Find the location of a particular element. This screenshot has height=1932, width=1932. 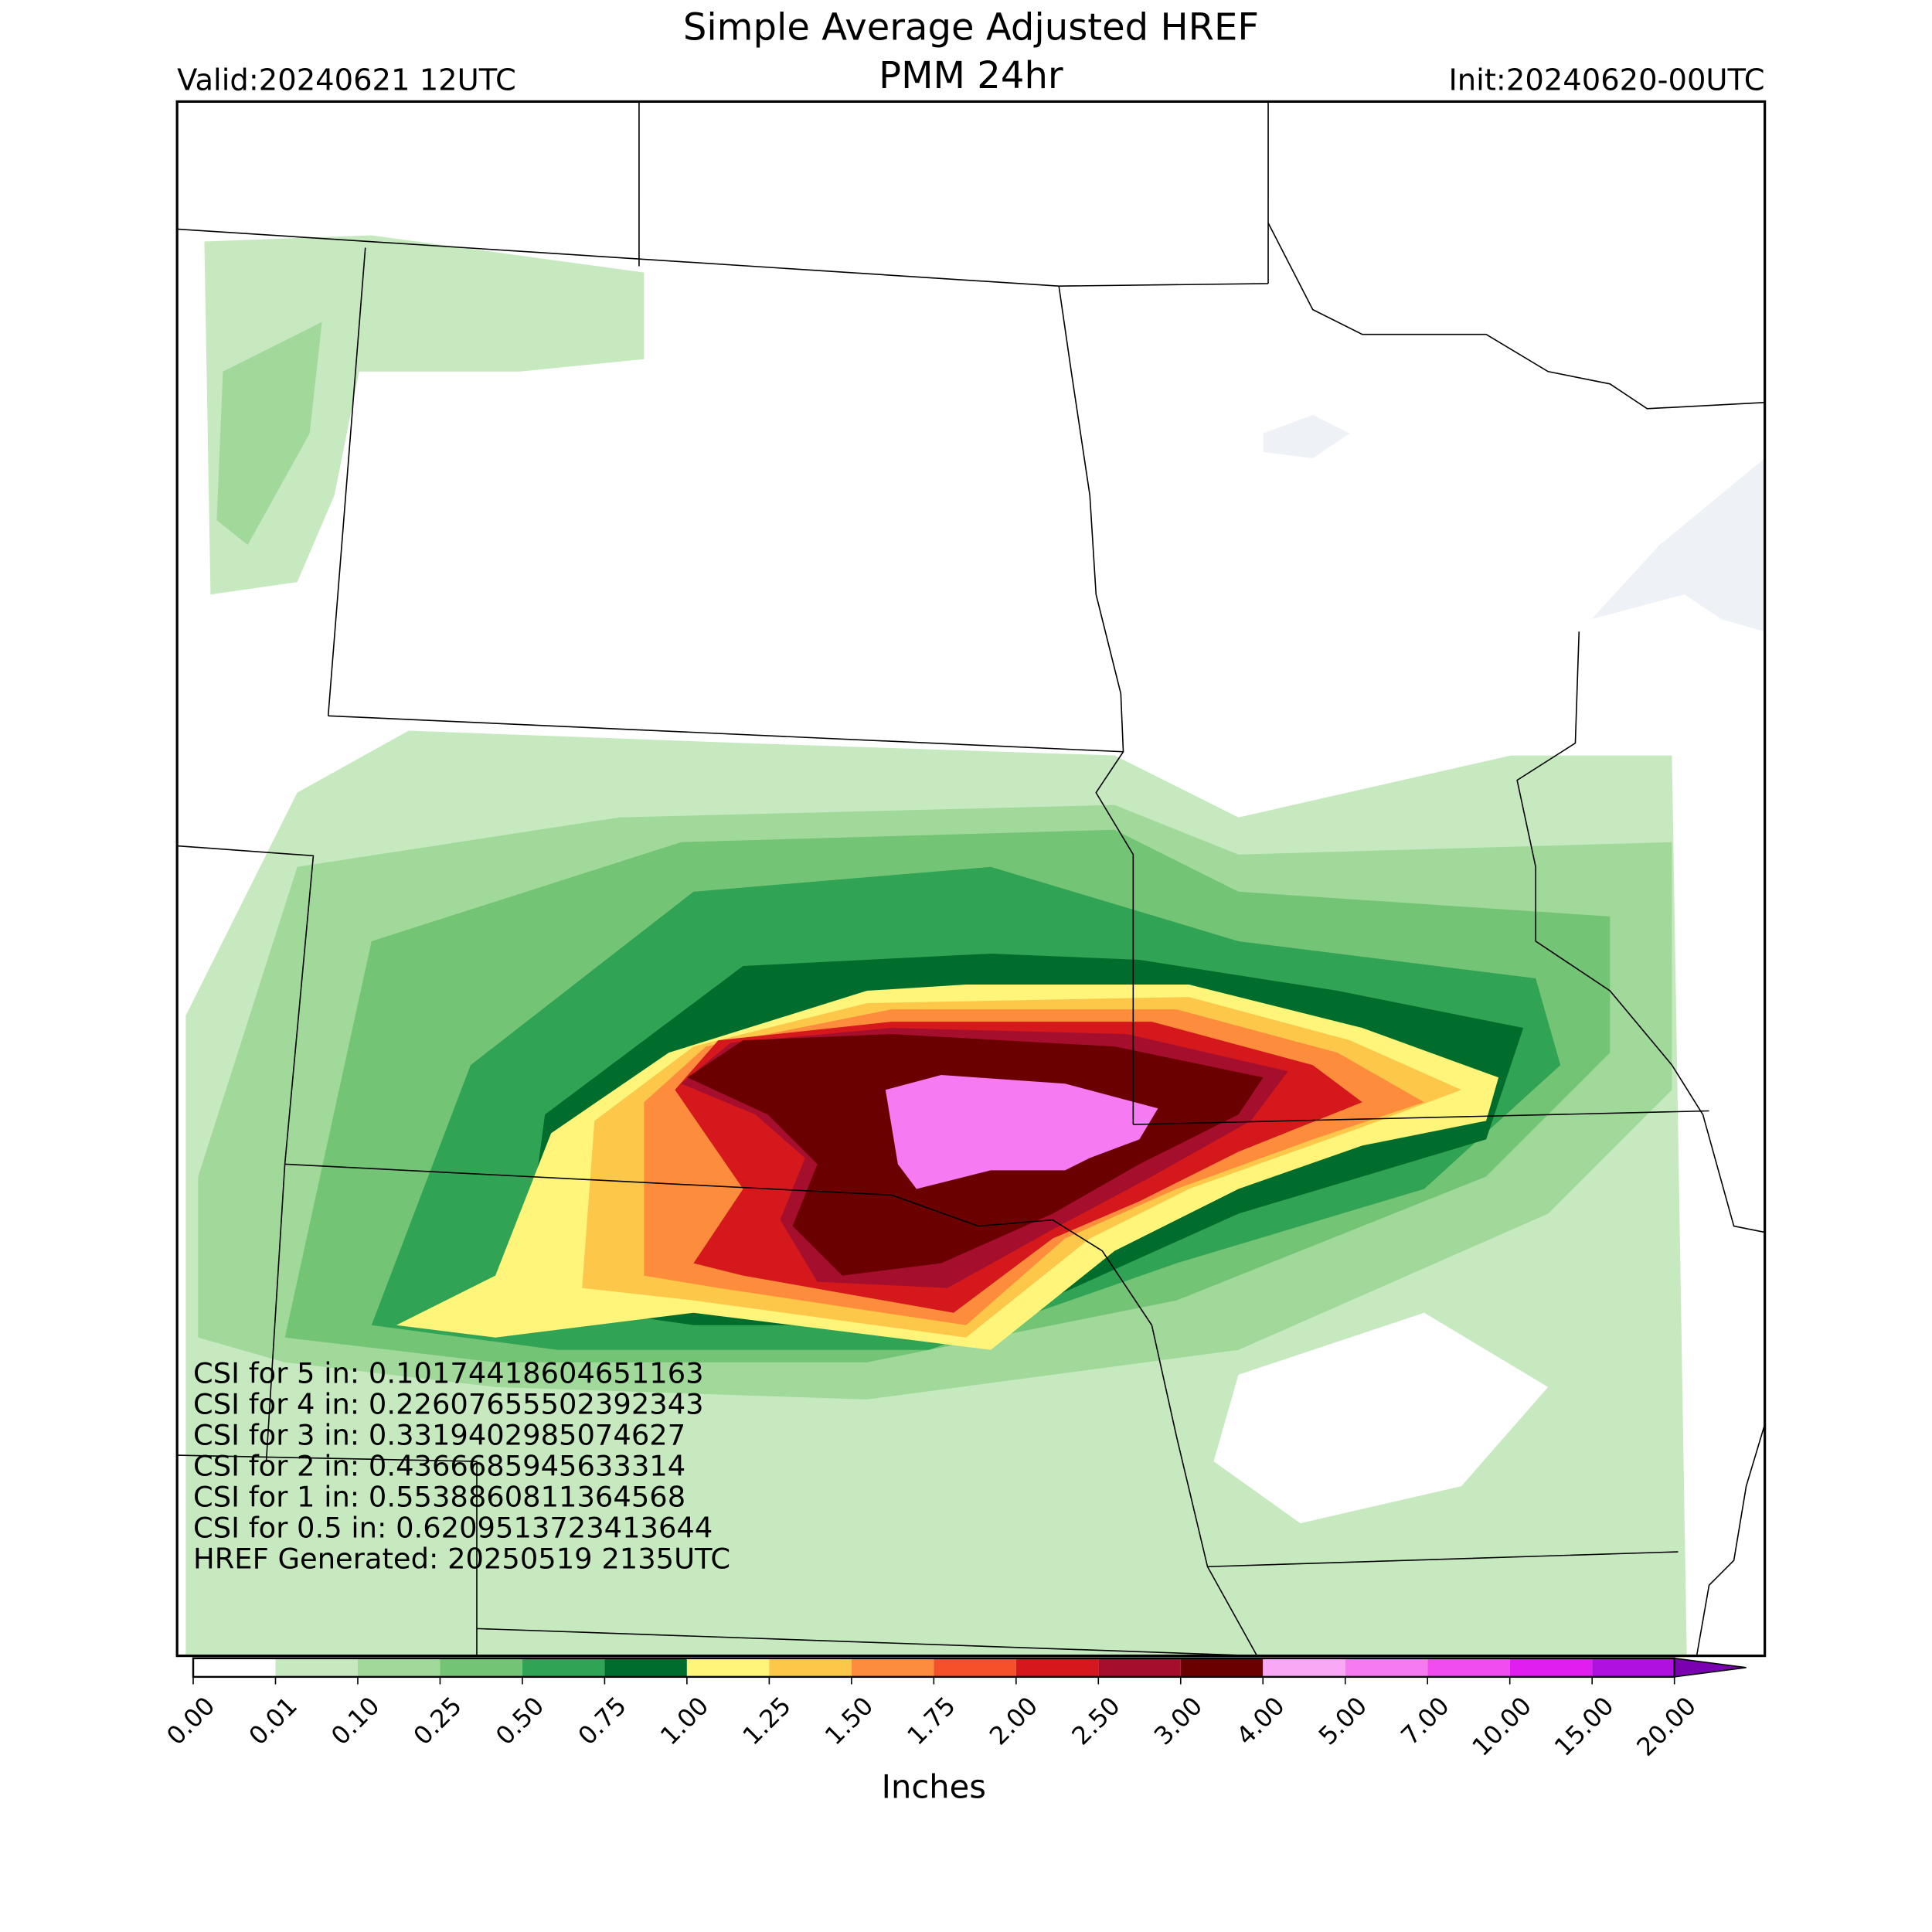

colorbar-tick-label: 4.00 is located at coordinates (1260, 1721).